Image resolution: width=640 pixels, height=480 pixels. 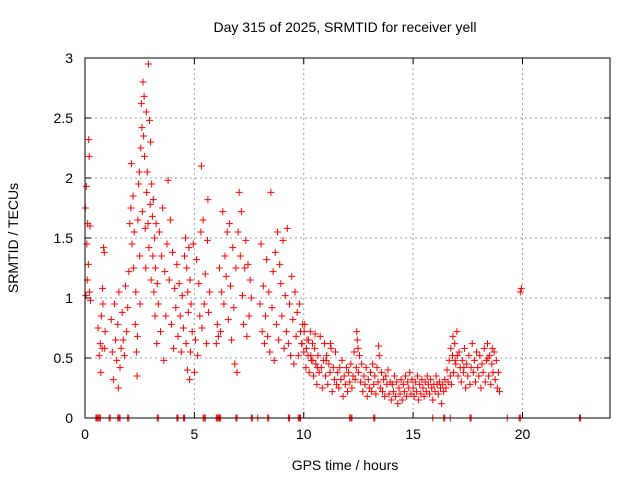 I want to click on y-tick-label: 1.5, so click(x=64, y=238).